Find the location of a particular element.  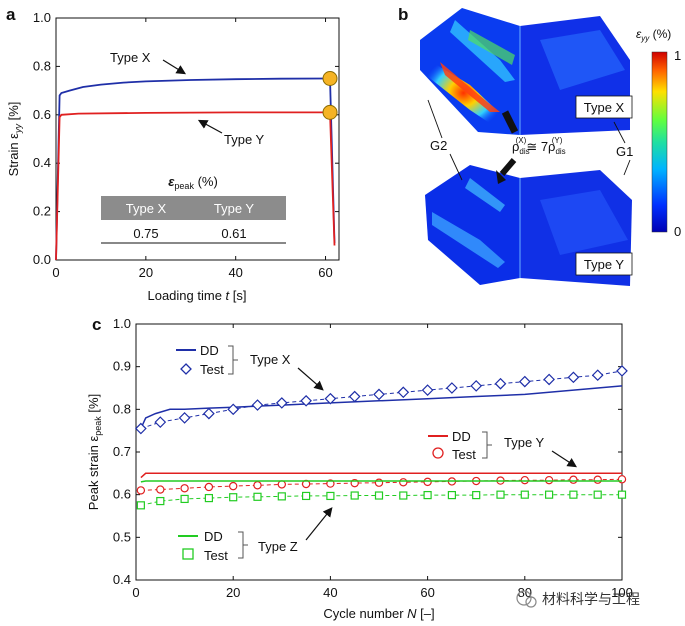

legend-x-dd-label: DD is located at coordinates (209, 350).